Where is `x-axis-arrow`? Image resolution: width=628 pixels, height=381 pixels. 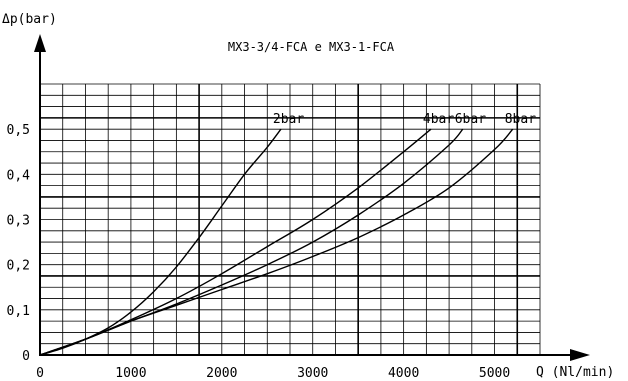 x-axis-arrow is located at coordinates (580, 355).